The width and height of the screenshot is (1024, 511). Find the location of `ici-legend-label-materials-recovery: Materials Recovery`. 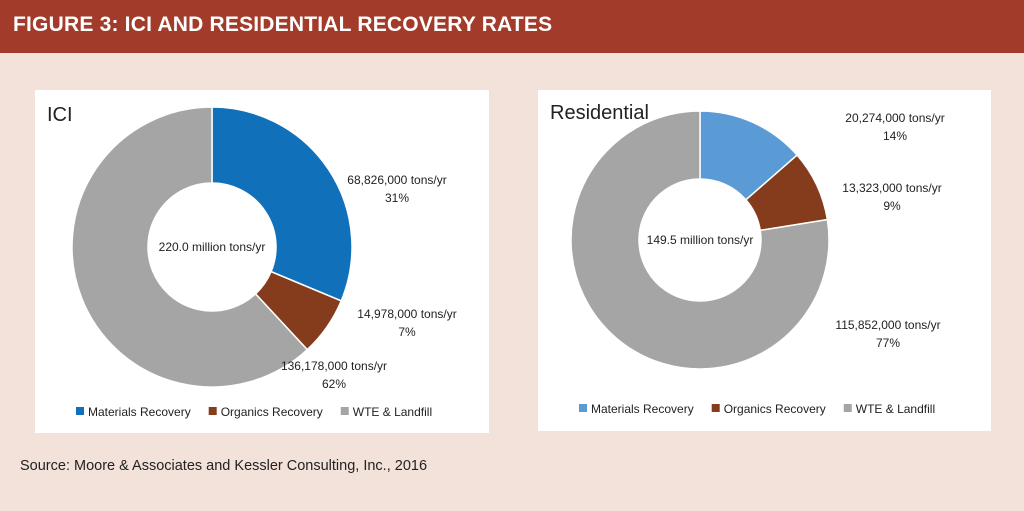

ici-legend-label-materials-recovery: Materials Recovery is located at coordinates (139, 412).